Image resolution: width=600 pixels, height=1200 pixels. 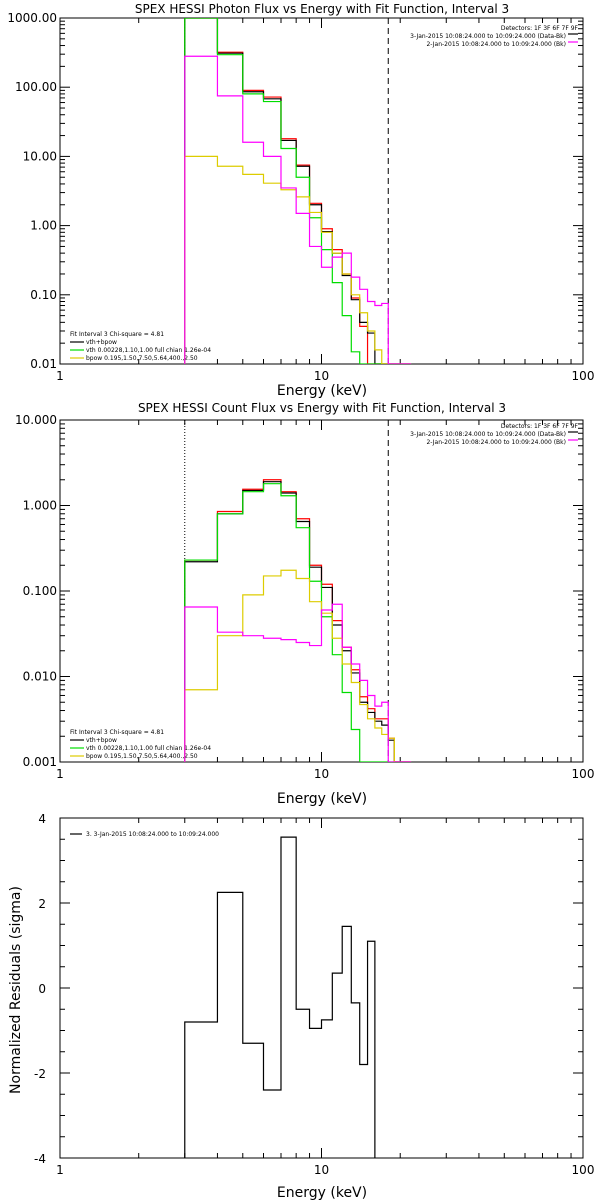 What do you see at coordinates (322, 391) in the screenshot?
I see `photon-flux-xlabel: Energy (keV)` at bounding box center [322, 391].